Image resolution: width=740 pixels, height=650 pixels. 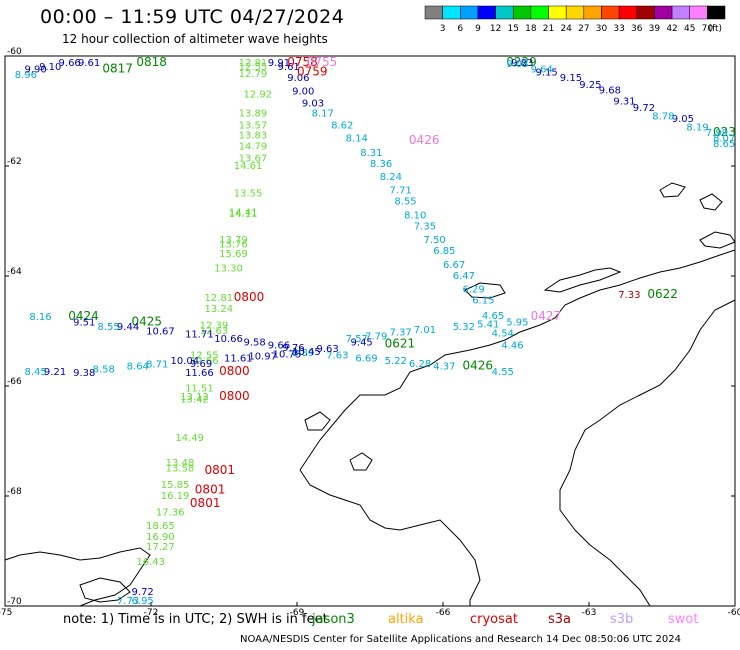 What do you see at coordinates (192, 17) in the screenshot?
I see `map-title: 00:00 – 11:59 UTC 04/27/2024` at bounding box center [192, 17].